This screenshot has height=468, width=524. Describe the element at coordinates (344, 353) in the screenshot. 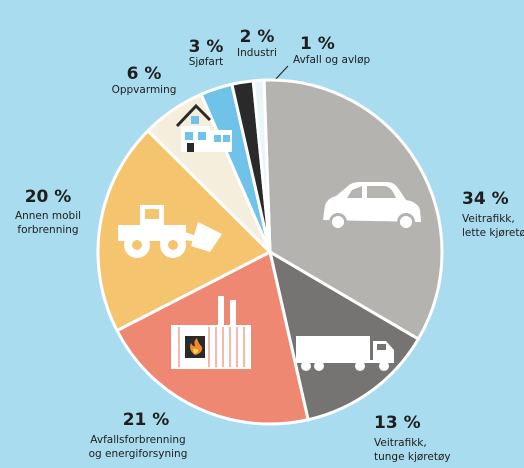

I see `truck-icon` at that location.